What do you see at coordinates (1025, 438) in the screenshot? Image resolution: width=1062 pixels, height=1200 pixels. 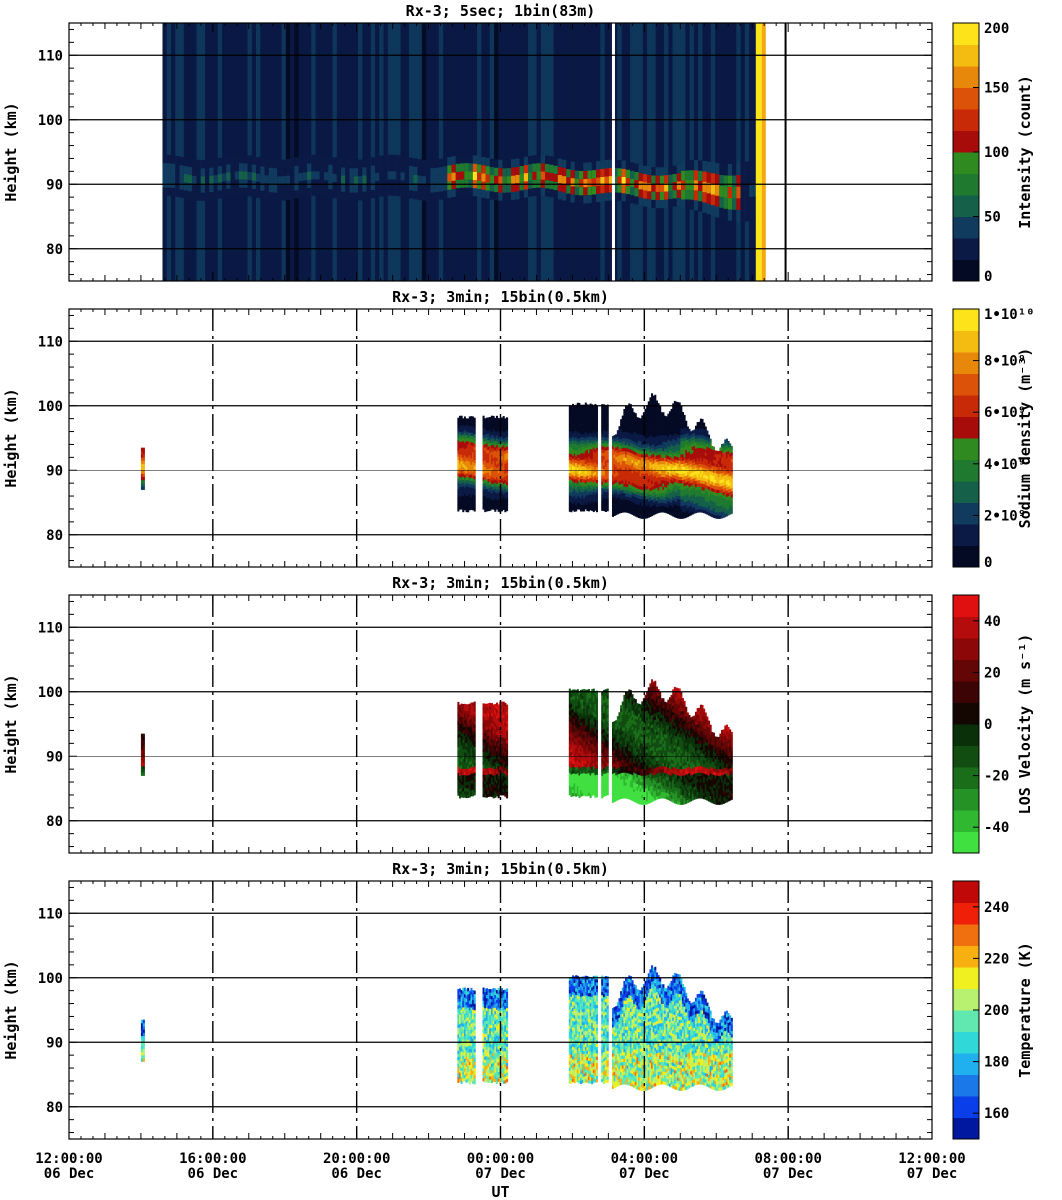 I see `colorbar-label: Sodium density (m⁻³)` at bounding box center [1025, 438].